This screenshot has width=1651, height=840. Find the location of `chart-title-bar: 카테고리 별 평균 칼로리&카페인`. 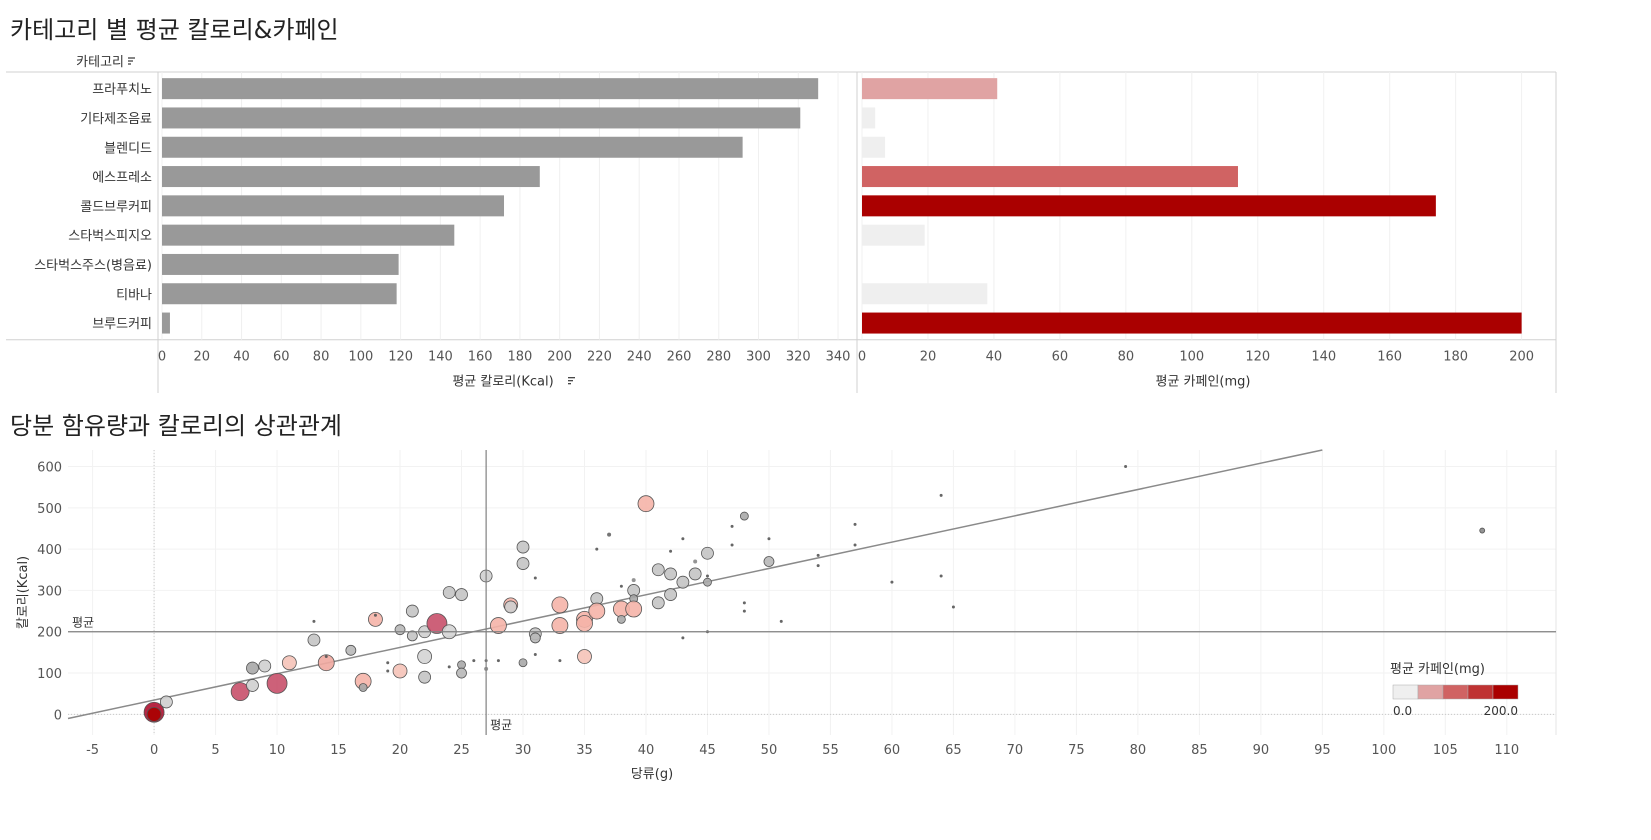

chart-title-bar: 카테고리 별 평균 칼로리&카페인 is located at coordinates (174, 30).